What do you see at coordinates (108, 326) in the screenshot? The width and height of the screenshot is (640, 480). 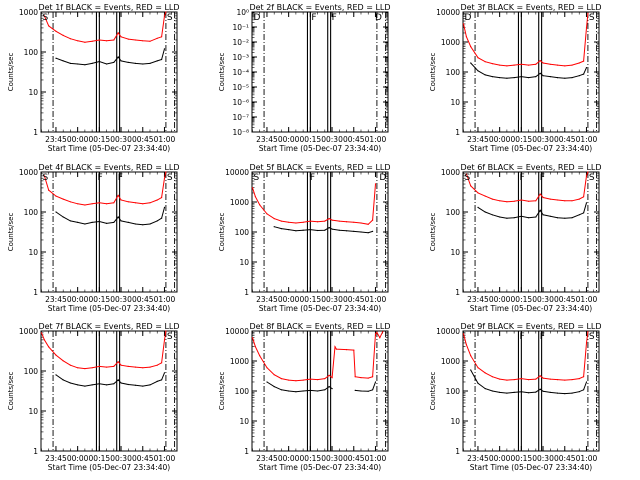 I see `chart-title: Det 7f BLACK = Events, RED = LLD` at bounding box center [108, 326].